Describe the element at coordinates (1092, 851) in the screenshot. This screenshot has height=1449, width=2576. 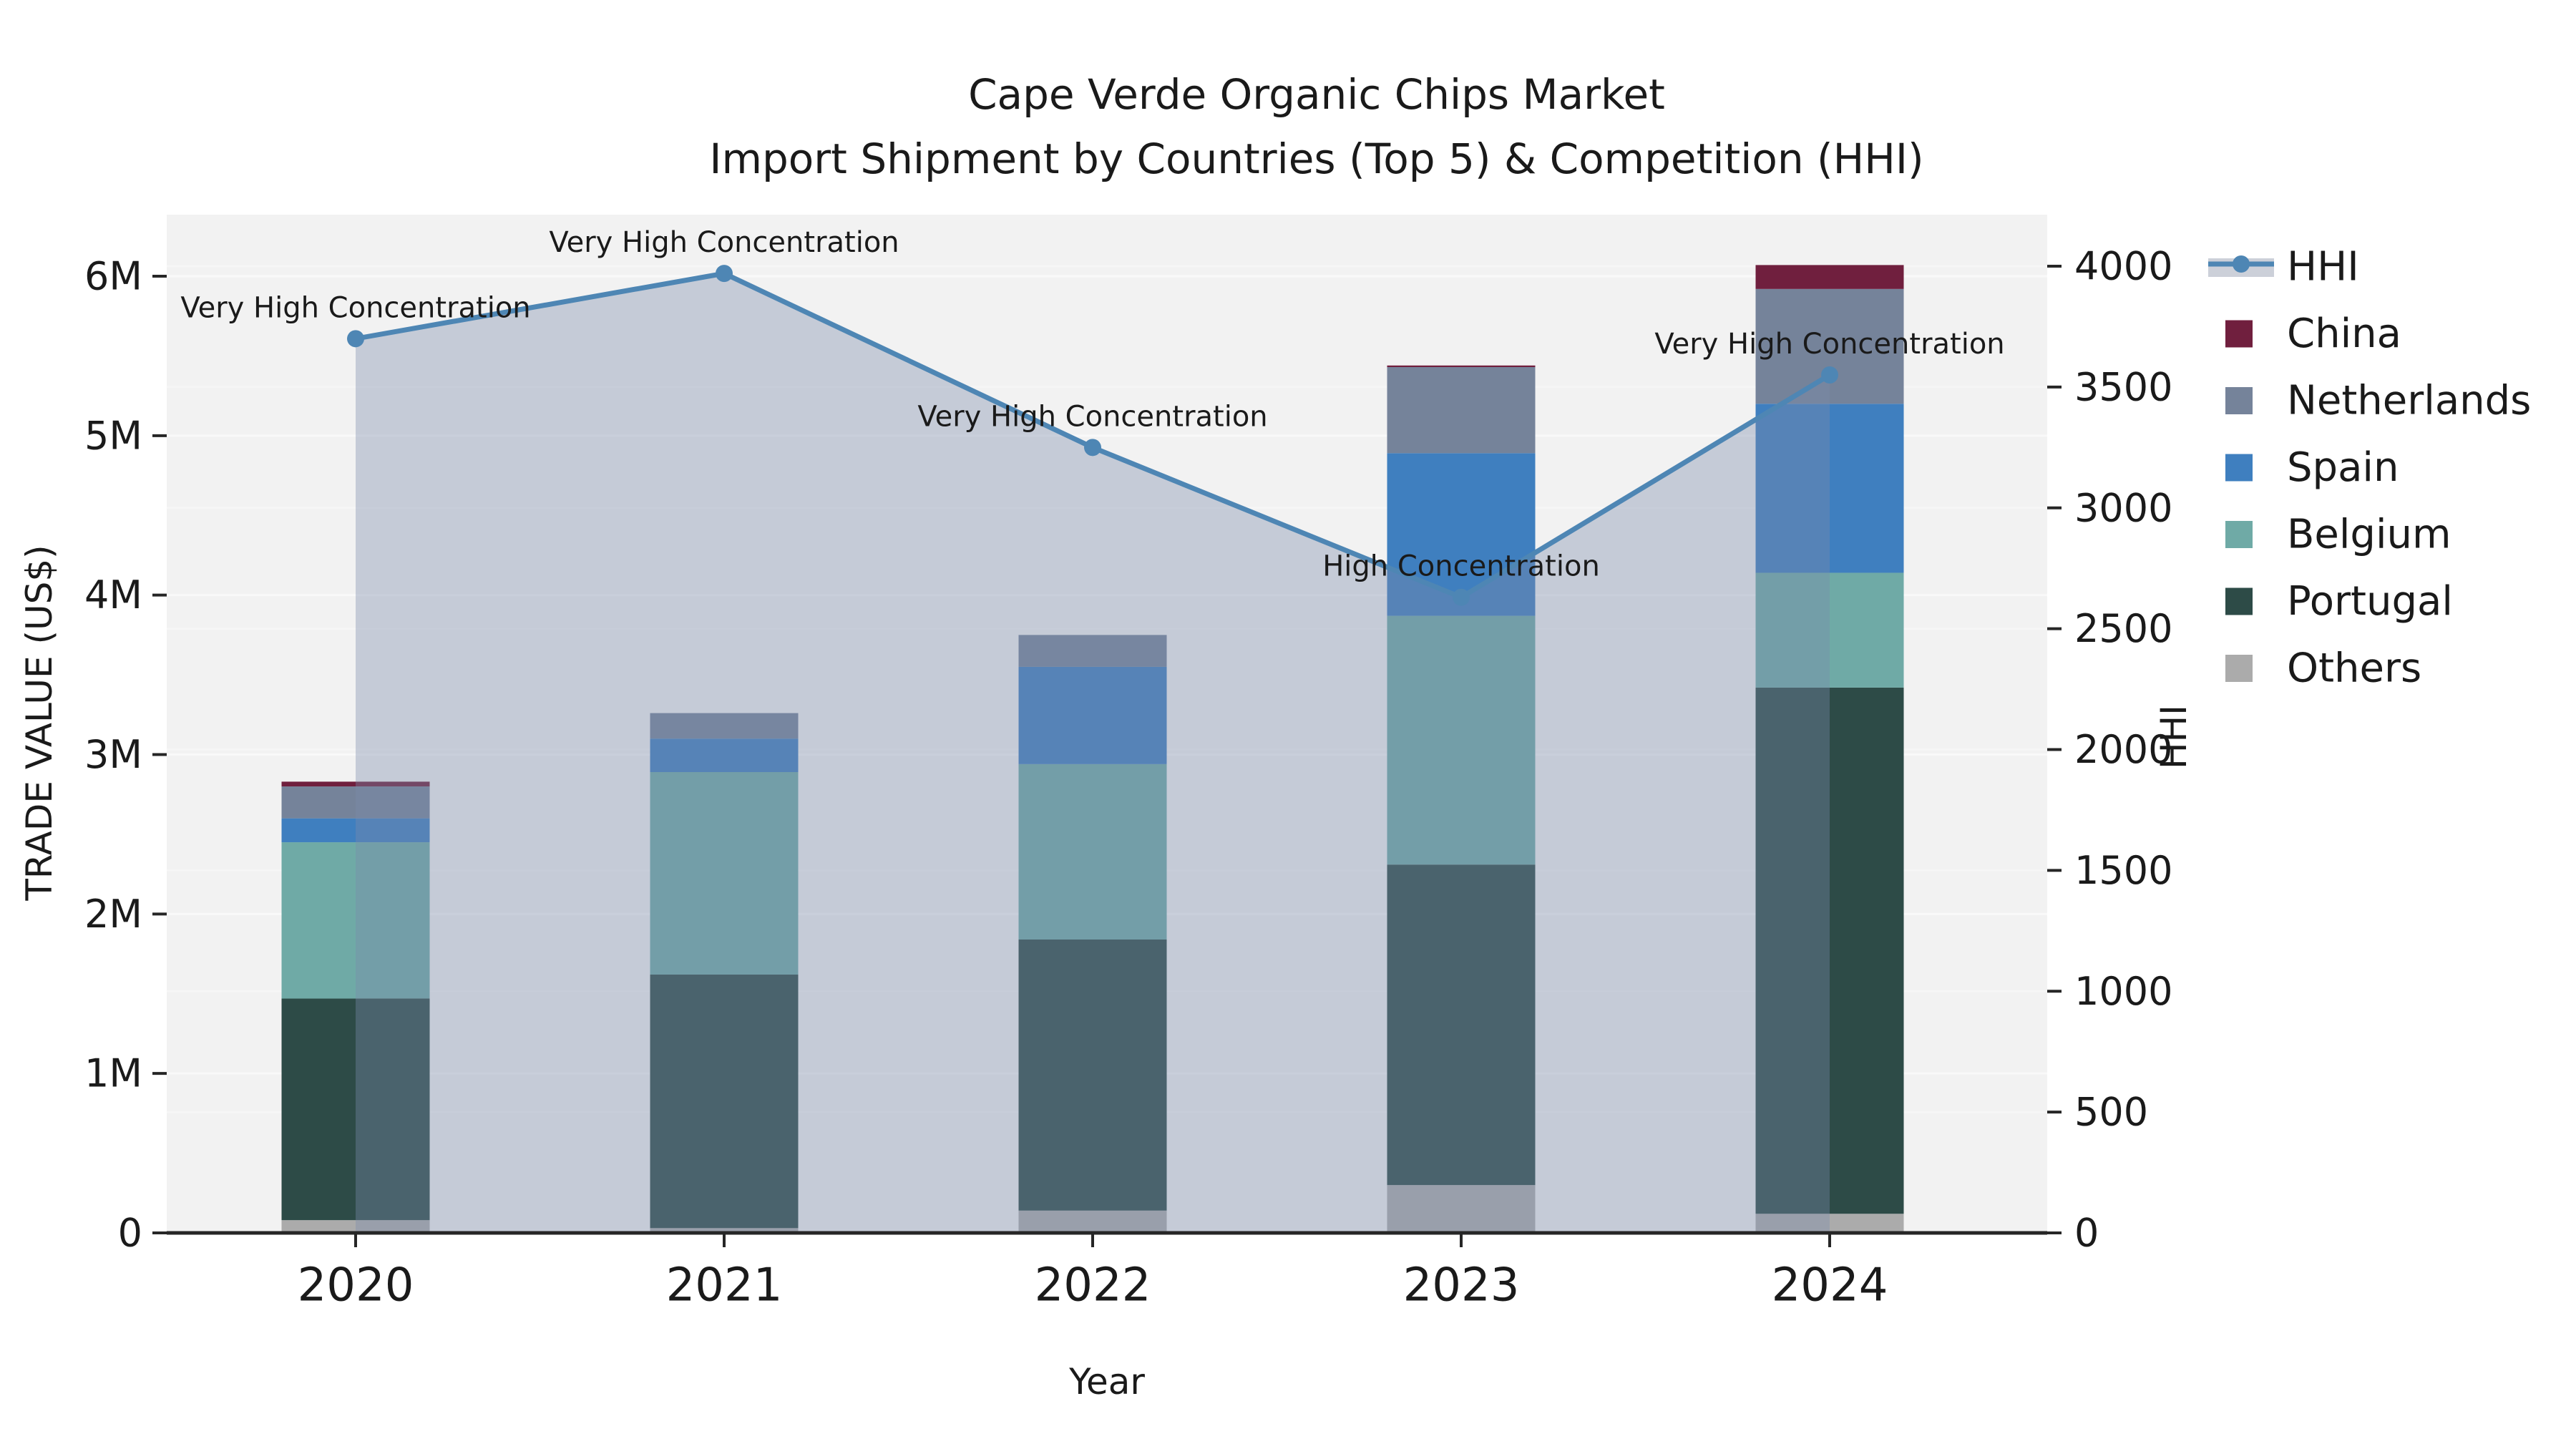
I see `bar-segment-belgium-2022` at that location.